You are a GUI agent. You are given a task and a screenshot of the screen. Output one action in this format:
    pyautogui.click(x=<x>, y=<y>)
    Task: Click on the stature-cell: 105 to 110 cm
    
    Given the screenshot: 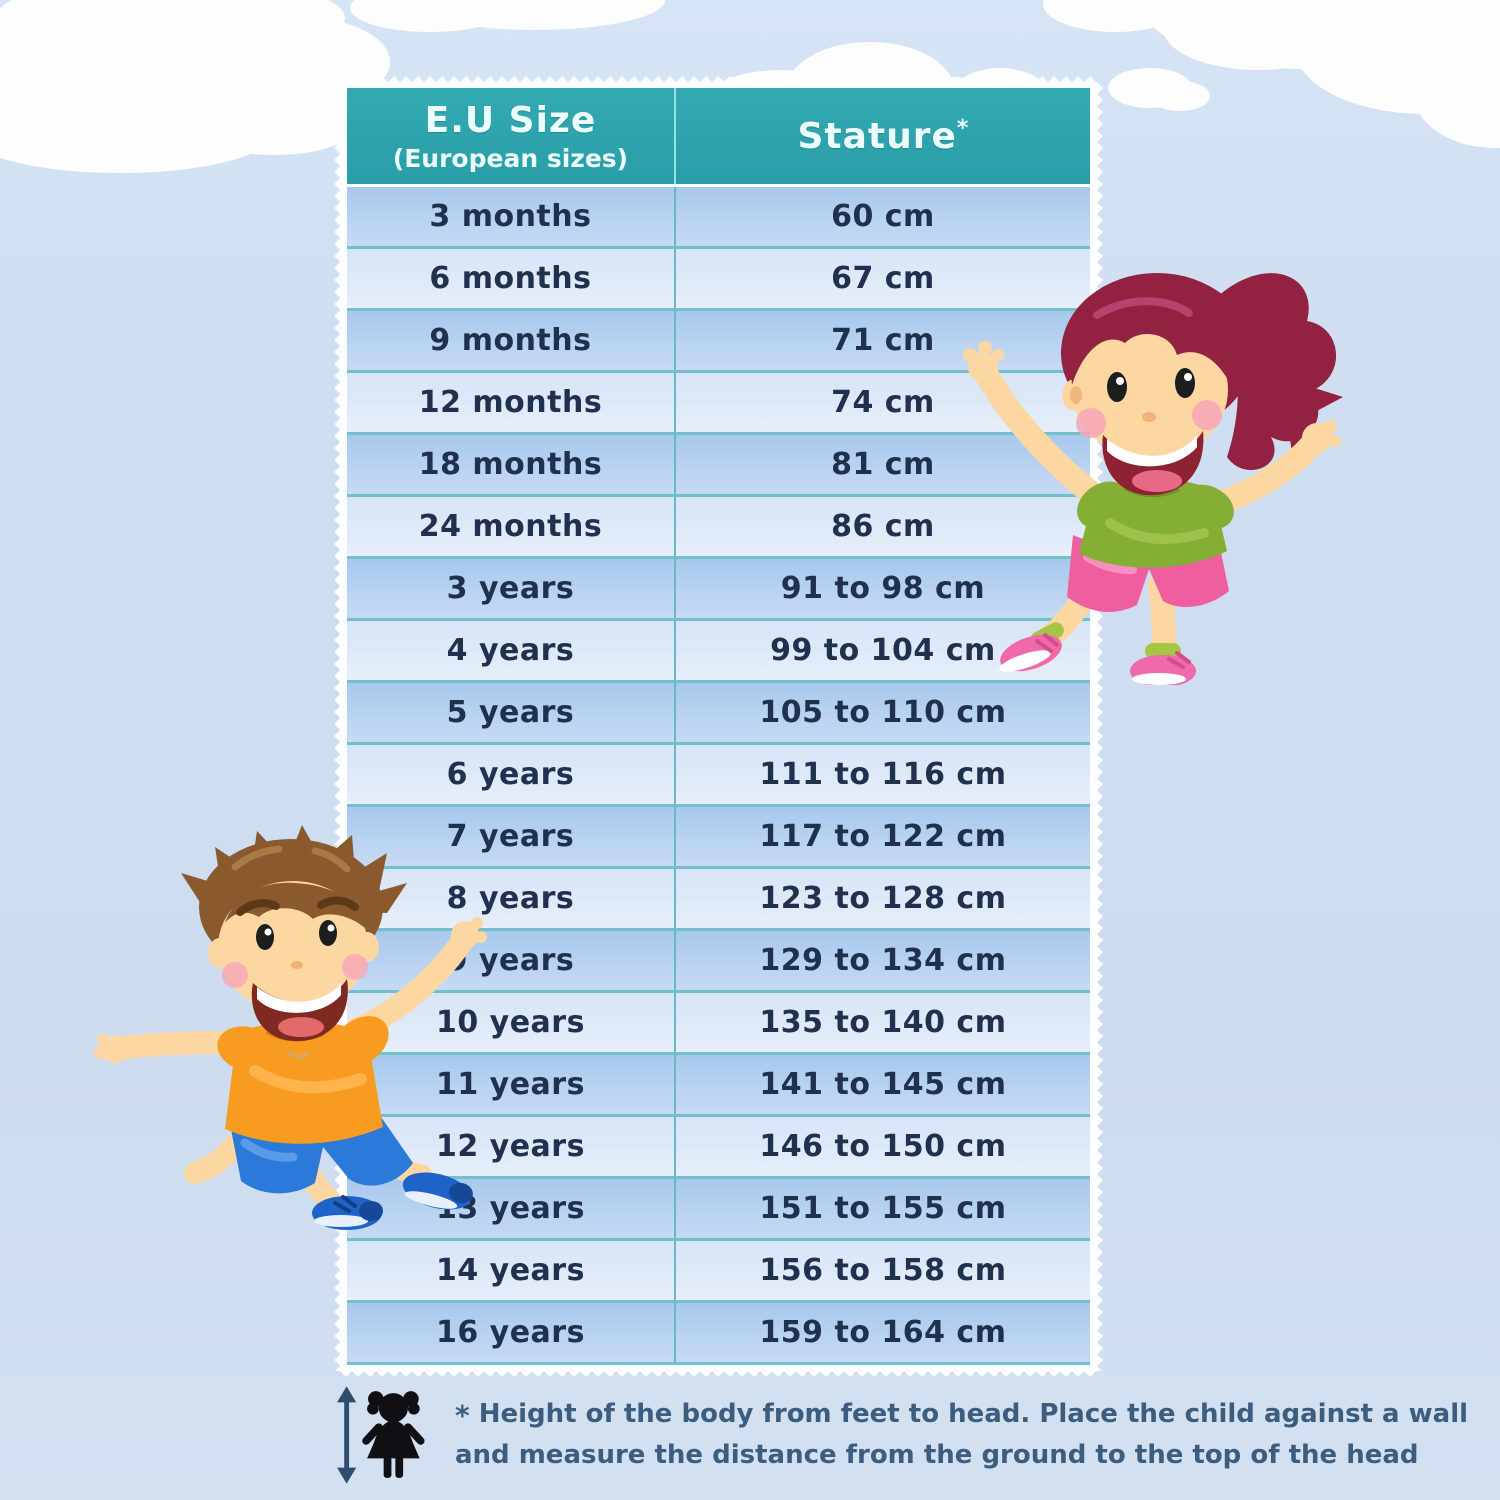 What is the action you would take?
    pyautogui.click(x=881, y=712)
    